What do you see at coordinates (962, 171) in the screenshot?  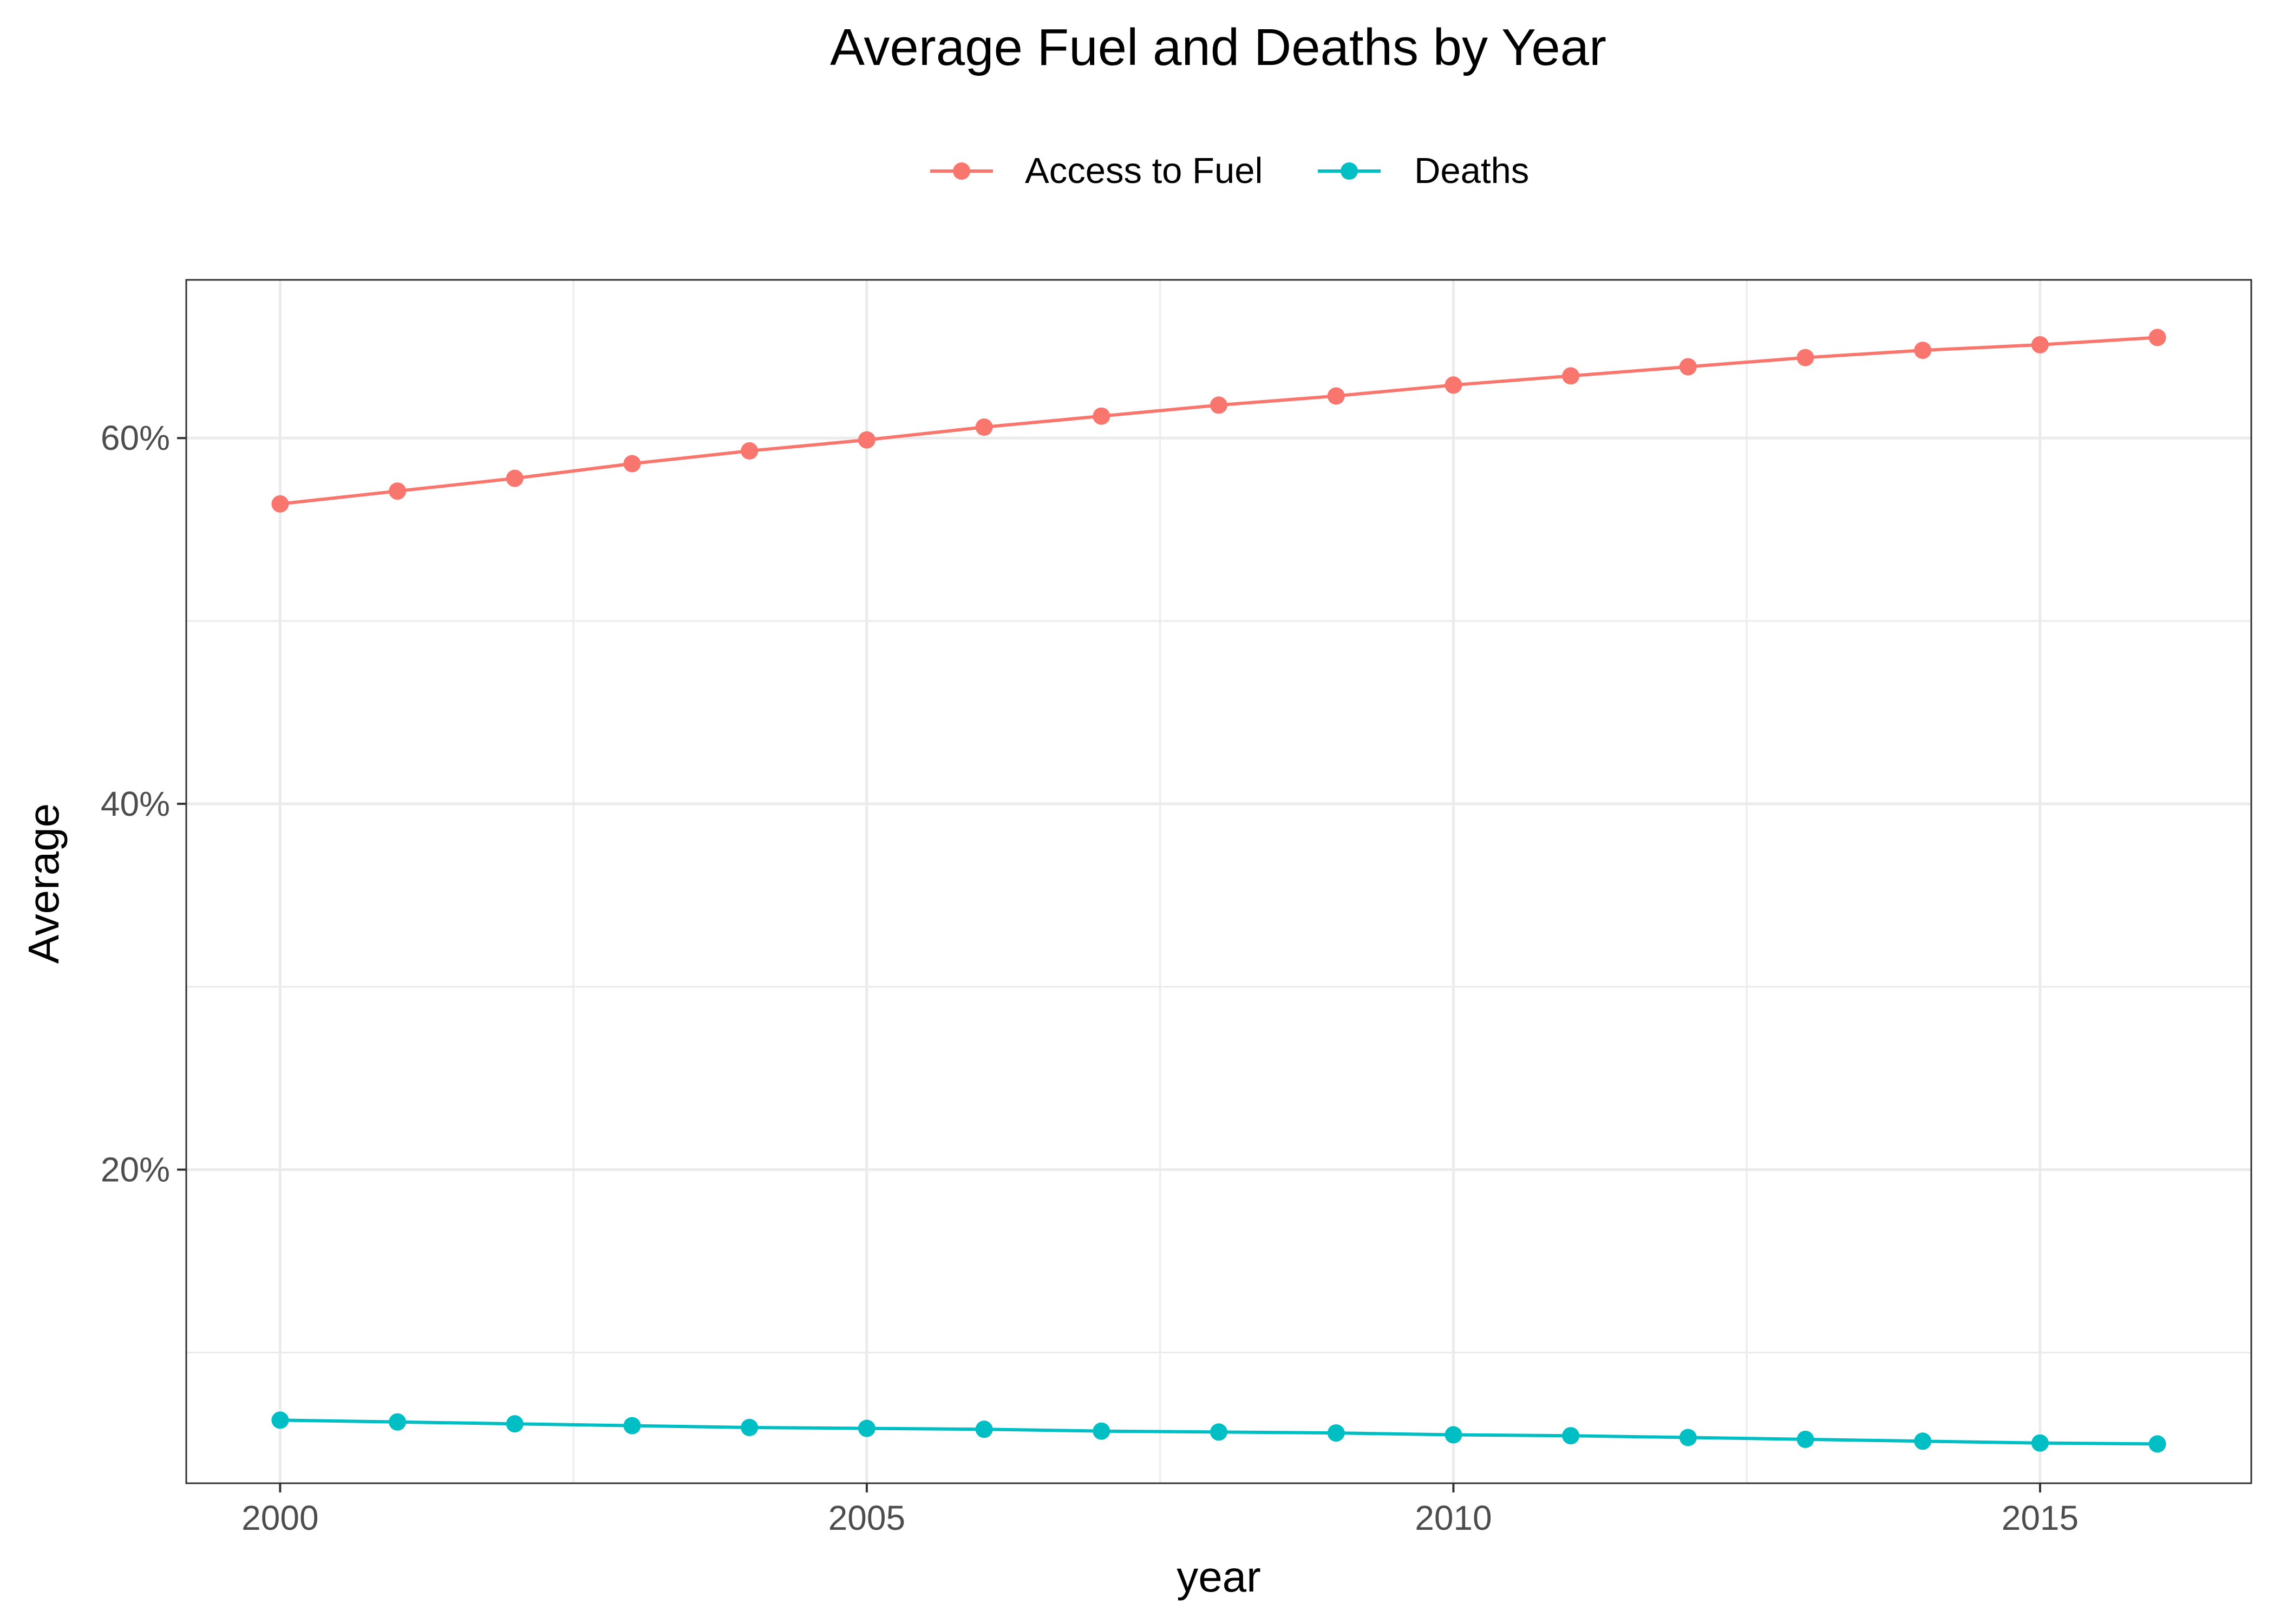 I see `legend-key-dot-access-to-fuel` at bounding box center [962, 171].